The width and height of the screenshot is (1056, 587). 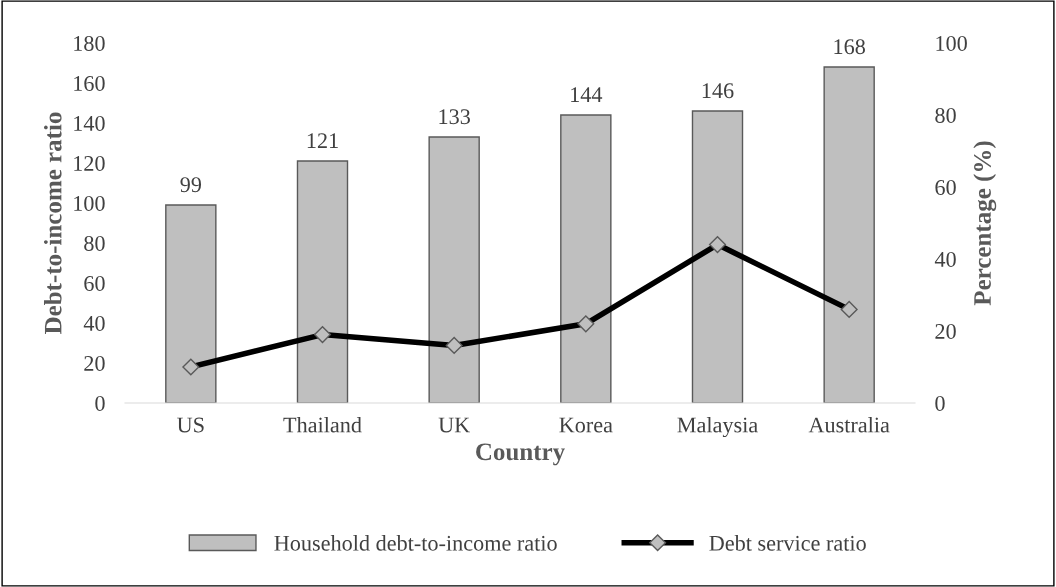 I want to click on y-tick-label: 40, so click(x=94, y=323).